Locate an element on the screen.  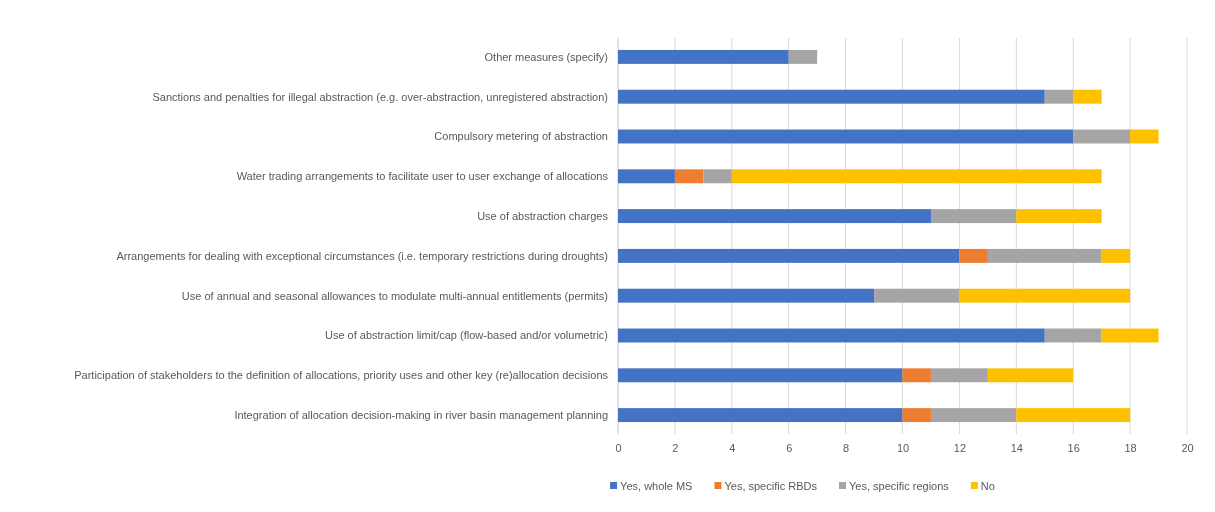
x-tick-label: 10 is located at coordinates (903, 447).